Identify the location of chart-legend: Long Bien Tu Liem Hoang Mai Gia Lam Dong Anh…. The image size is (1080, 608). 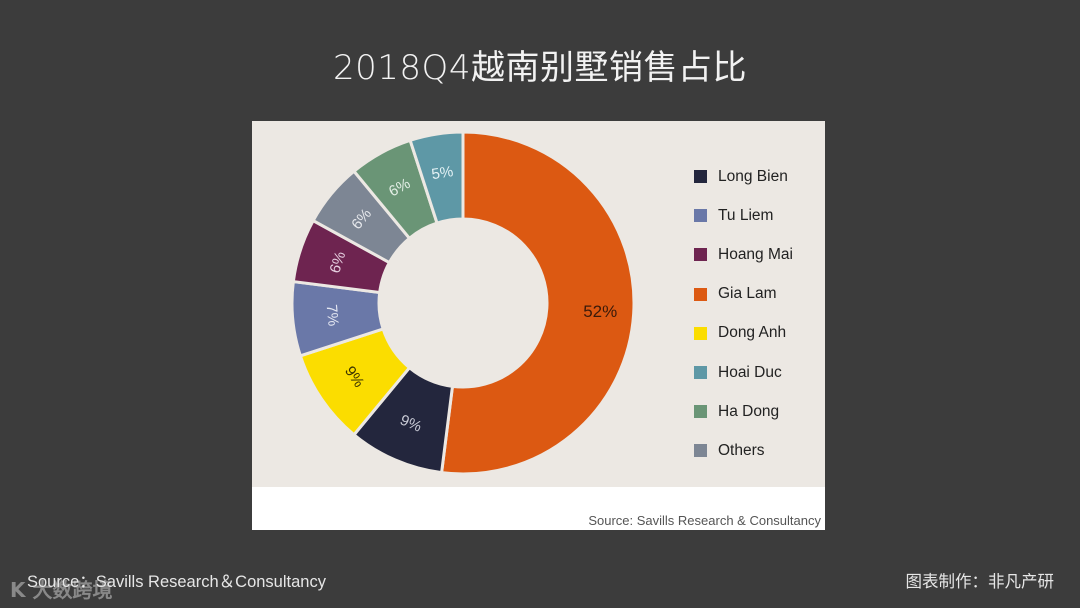
(743, 314).